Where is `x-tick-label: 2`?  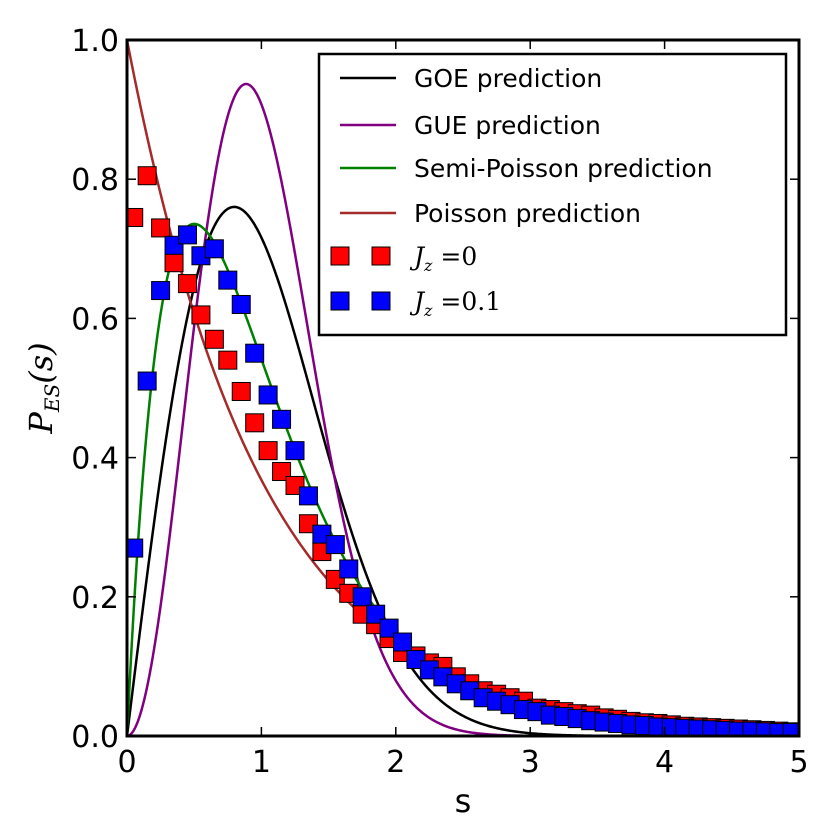
x-tick-label: 2 is located at coordinates (395, 762).